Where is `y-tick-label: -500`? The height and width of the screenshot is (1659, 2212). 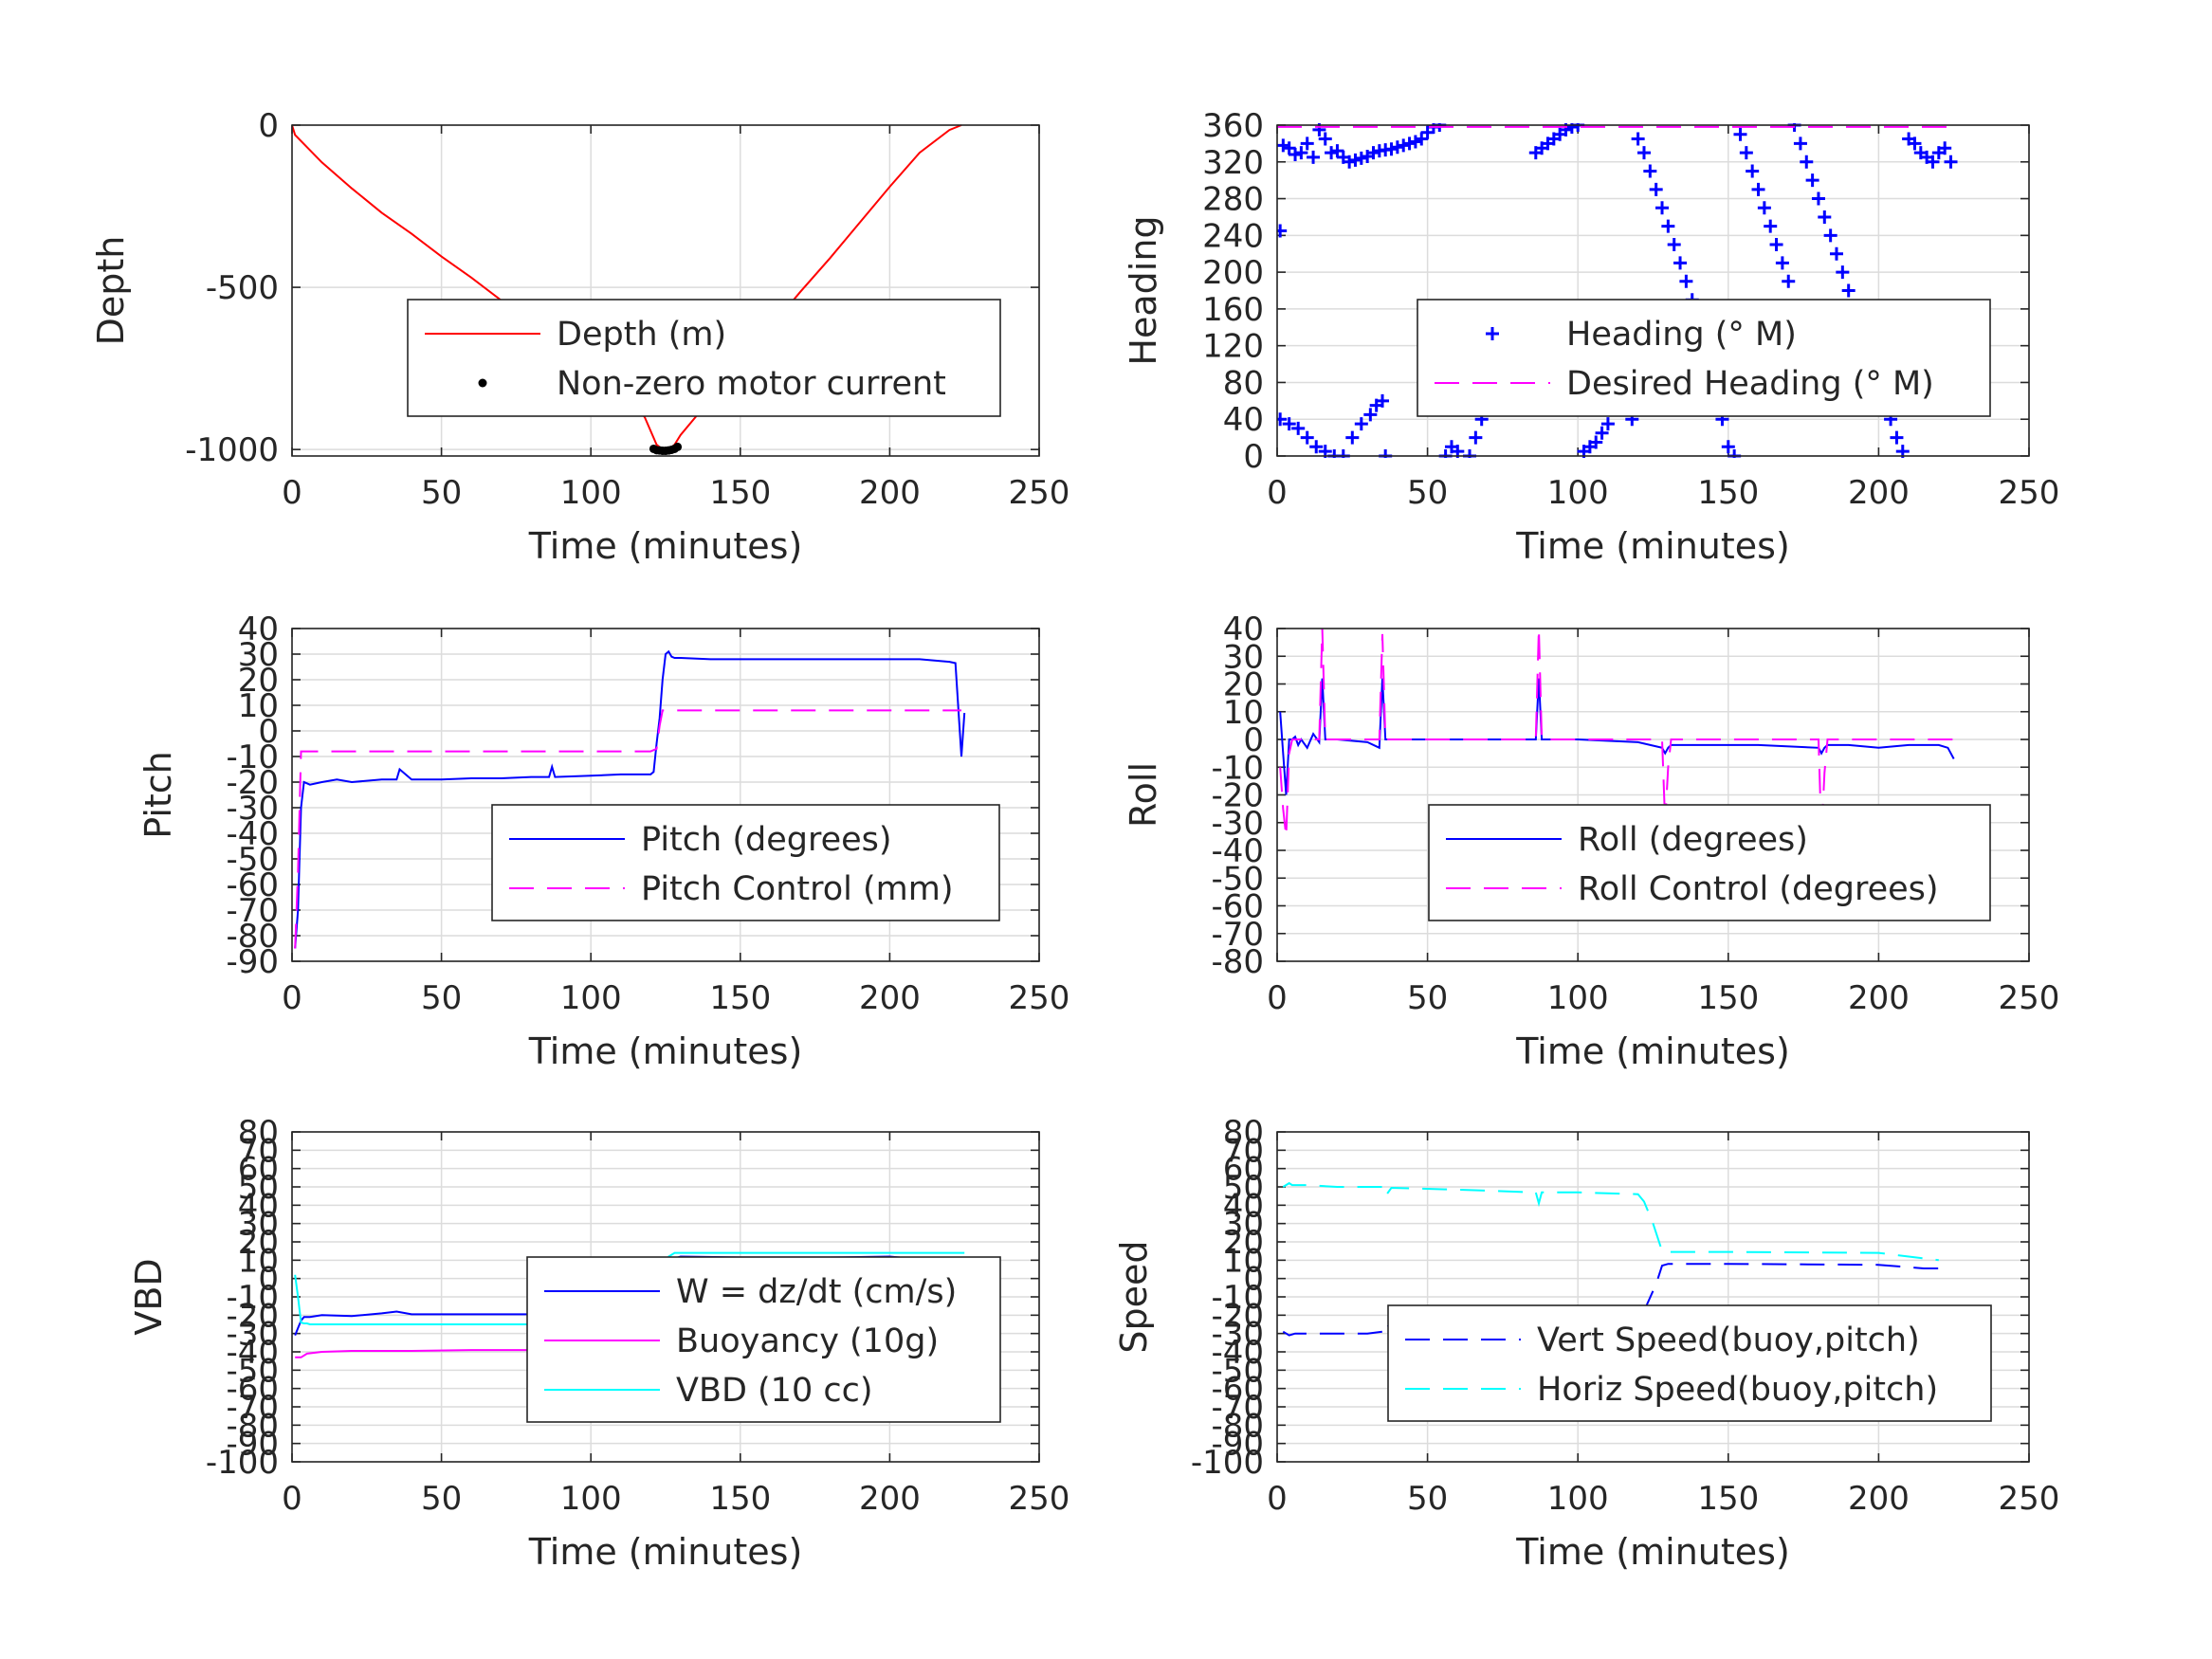 y-tick-label: -500 is located at coordinates (242, 288).